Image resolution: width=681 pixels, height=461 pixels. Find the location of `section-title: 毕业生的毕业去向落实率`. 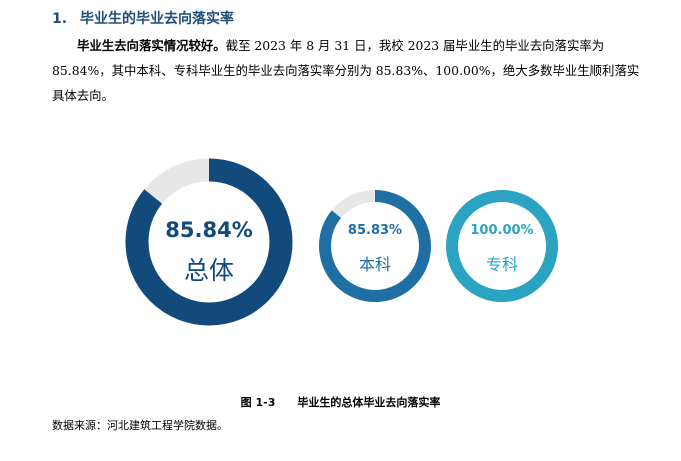

section-title: 毕业生的毕业去向落实率 is located at coordinates (157, 19).